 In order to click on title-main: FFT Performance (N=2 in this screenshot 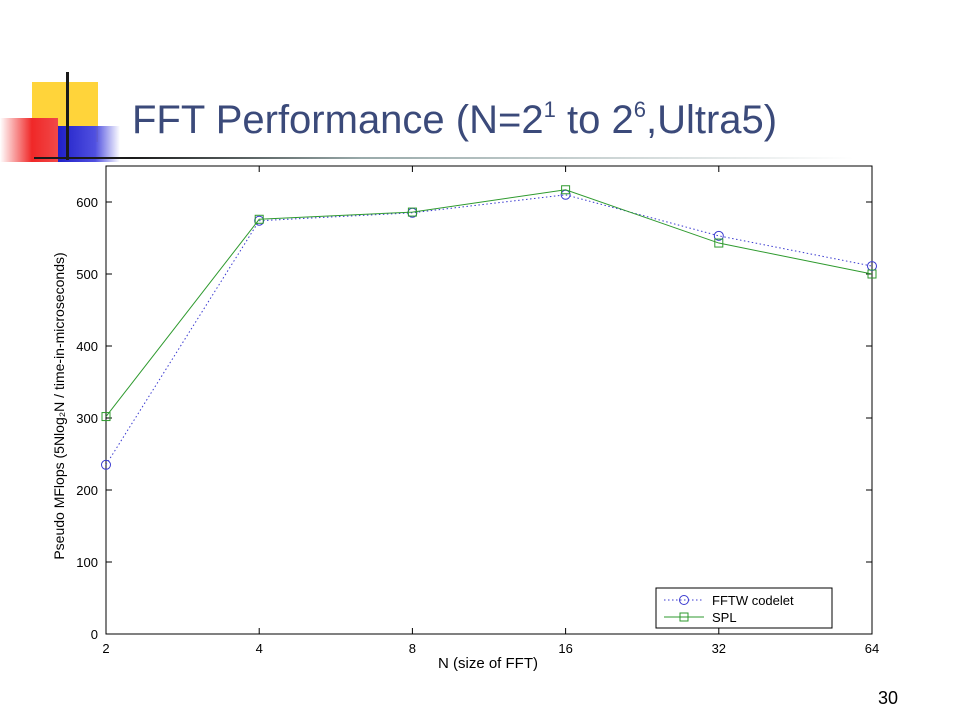, I will do `click(338, 120)`.